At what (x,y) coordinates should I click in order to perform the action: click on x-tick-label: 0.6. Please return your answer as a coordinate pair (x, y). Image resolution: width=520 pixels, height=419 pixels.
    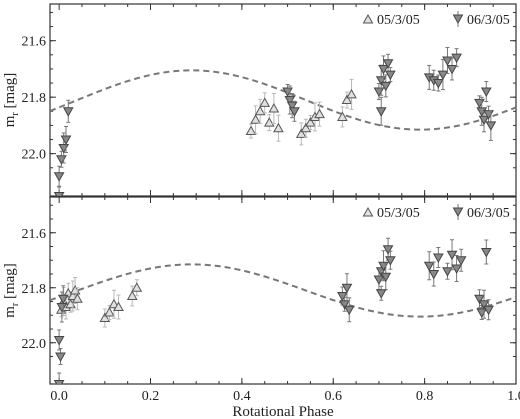
    Looking at the image, I should click on (334, 396).